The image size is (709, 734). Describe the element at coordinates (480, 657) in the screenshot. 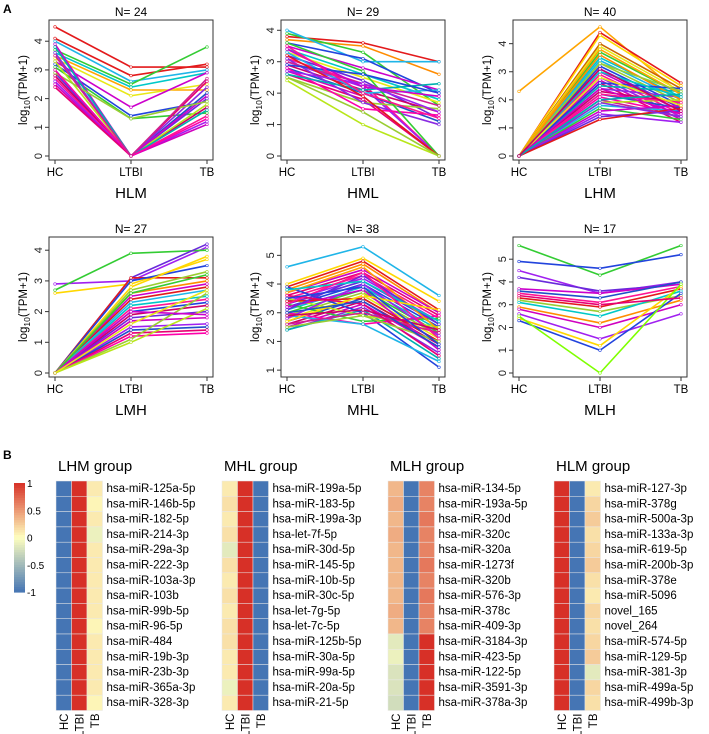

I see `heatmap-row-label: hsa-miR-423-5p` at that location.